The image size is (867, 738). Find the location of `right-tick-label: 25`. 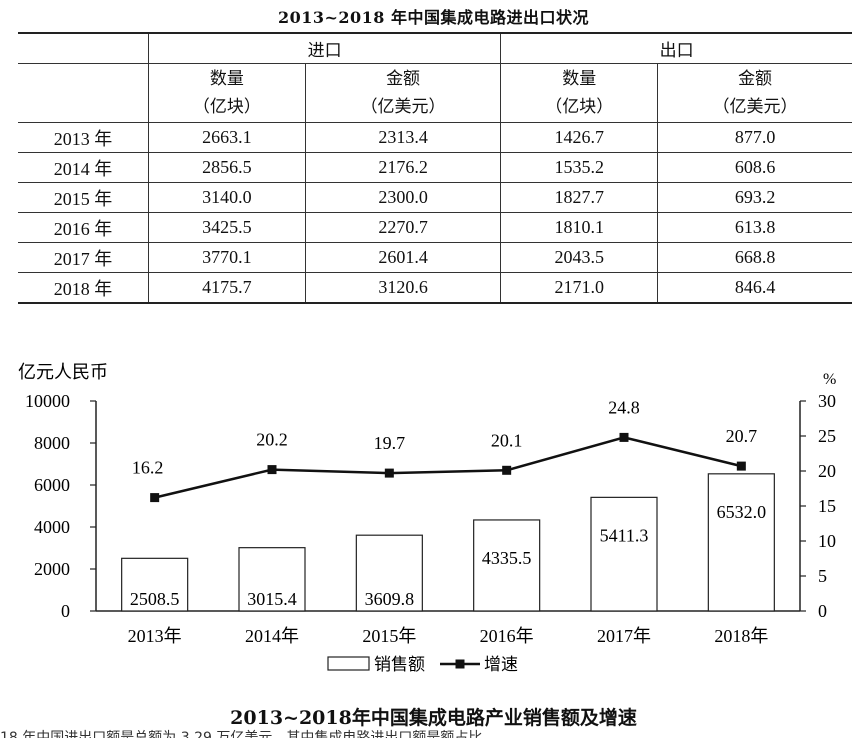

right-tick-label: 25 is located at coordinates (827, 436).